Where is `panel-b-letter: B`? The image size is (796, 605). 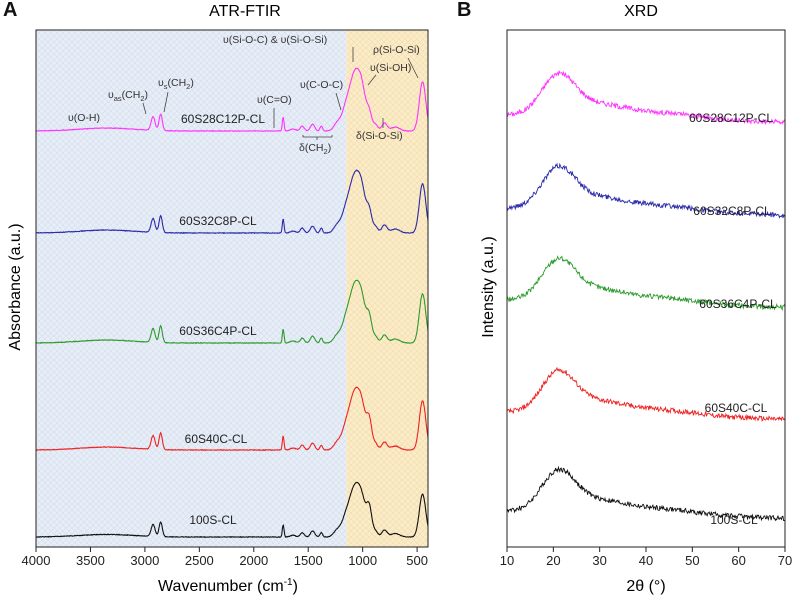
panel-b-letter: B is located at coordinates (464, 10).